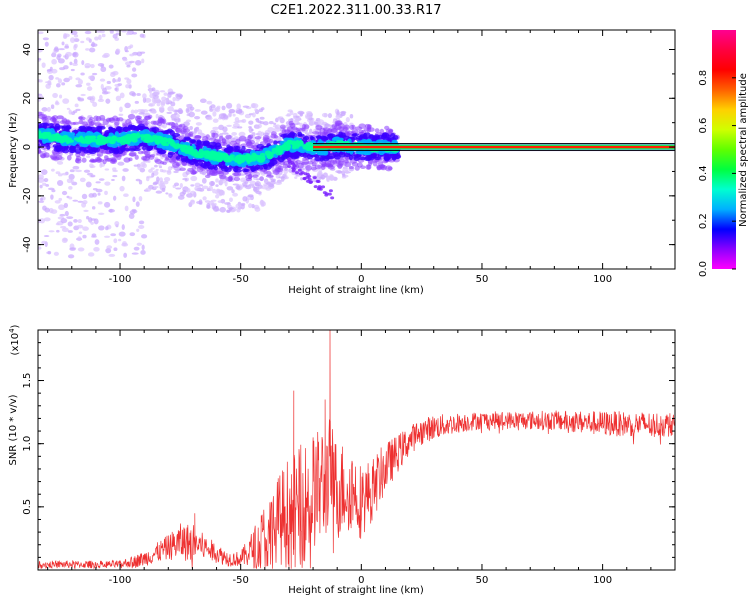 This screenshot has height=600, width=750. What do you see at coordinates (326, 195) in the screenshot?
I see `spectrogram-tail` at bounding box center [326, 195].